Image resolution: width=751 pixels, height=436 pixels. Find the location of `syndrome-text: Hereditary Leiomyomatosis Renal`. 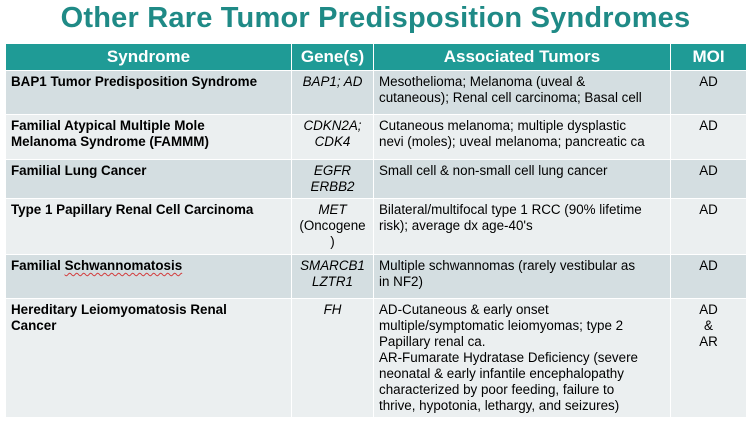

syndrome-text: Hereditary Leiomyomatosis Renal is located at coordinates (119, 309).